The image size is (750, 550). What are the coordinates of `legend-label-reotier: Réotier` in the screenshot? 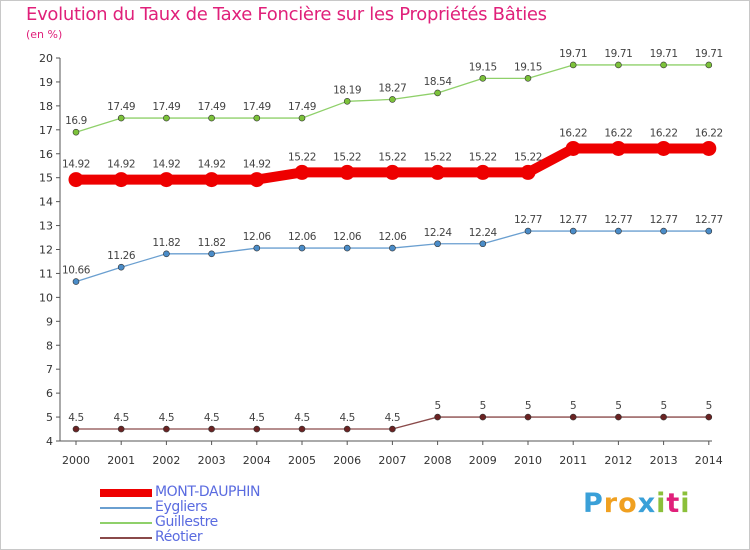 It's located at (179, 537).